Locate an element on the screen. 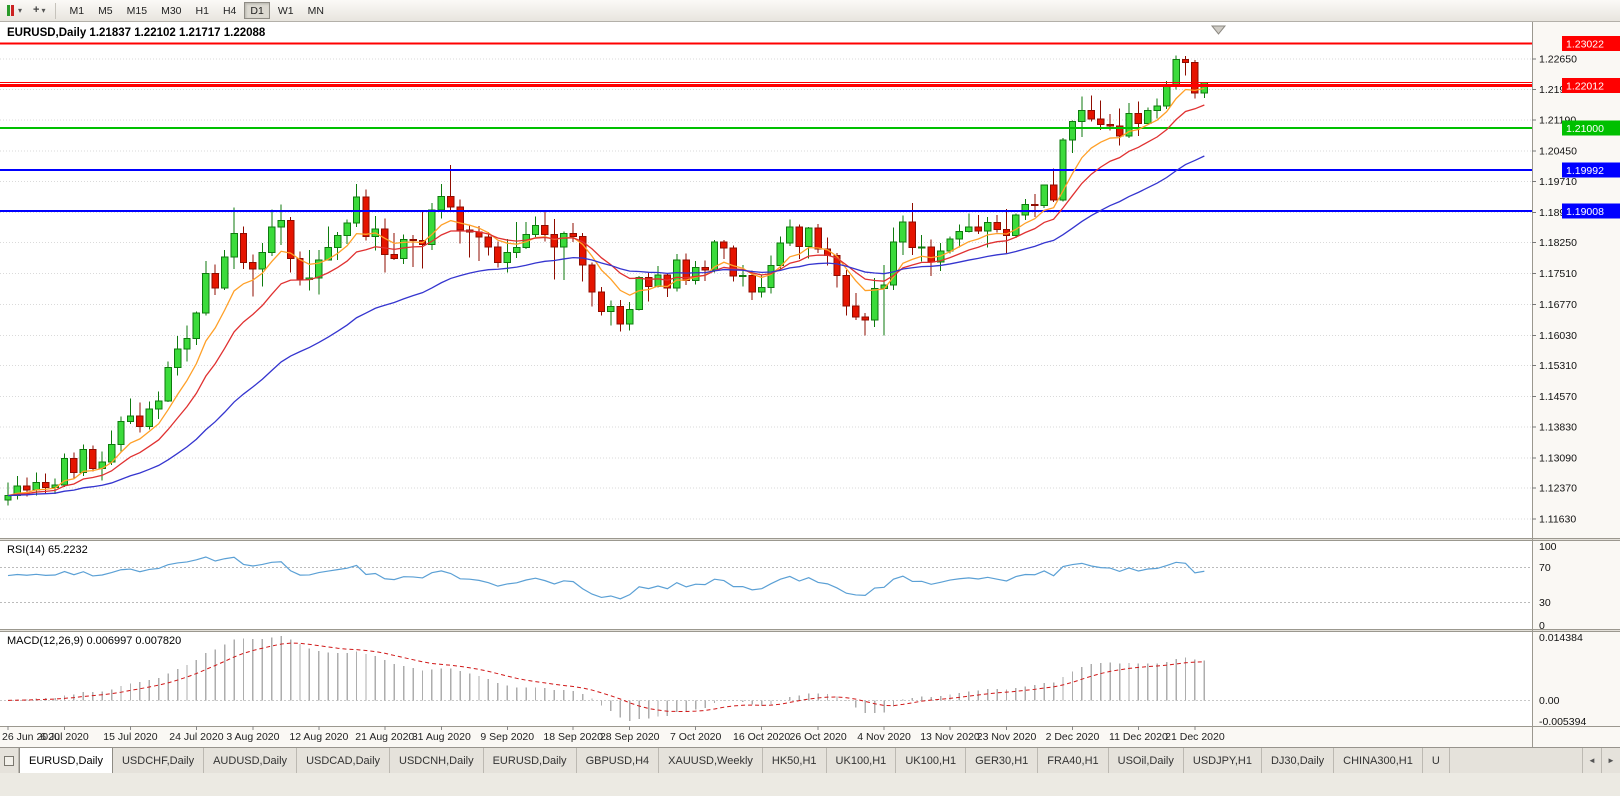 Image resolution: width=1620 pixels, height=796 pixels. rsi-axis-labels: 100 70 30 0 is located at coordinates (1548, 586).